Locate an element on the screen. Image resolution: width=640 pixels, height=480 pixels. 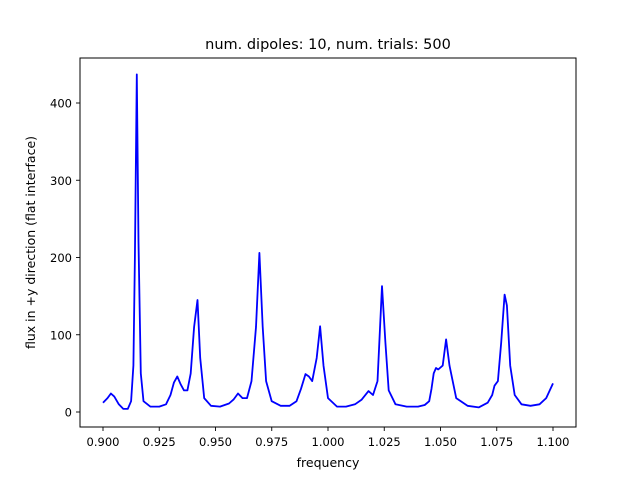
x-tick-label: 0.975 is located at coordinates (271, 442).